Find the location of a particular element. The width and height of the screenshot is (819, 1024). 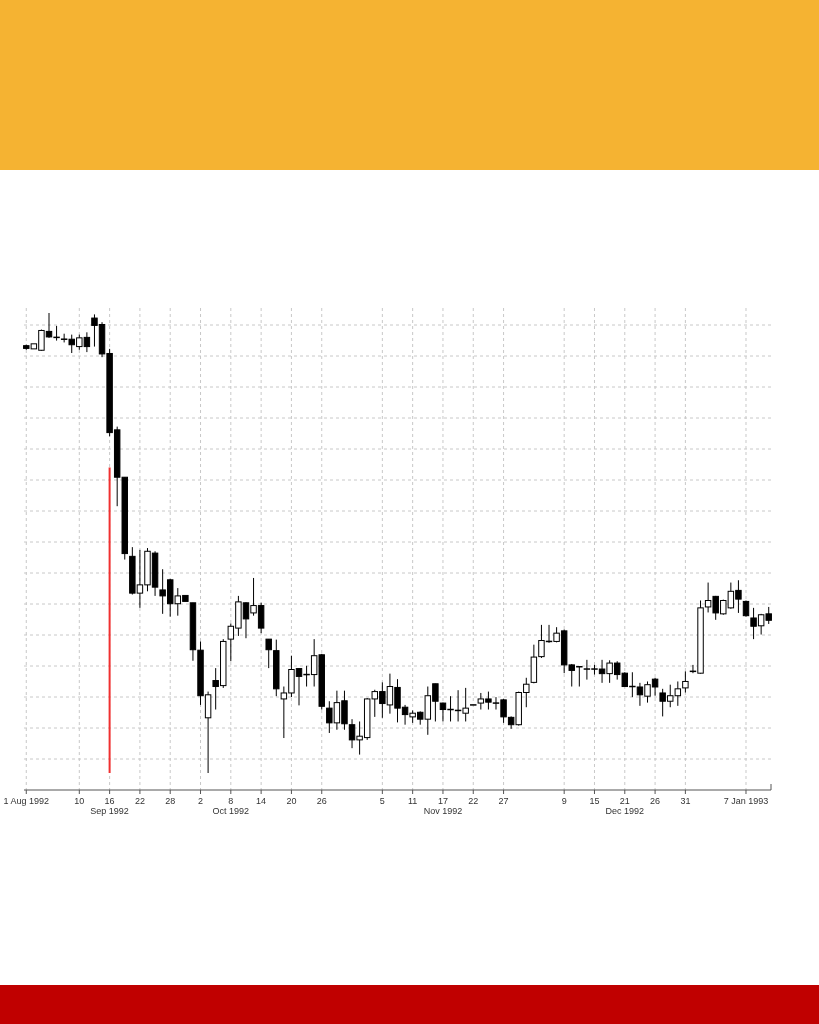

x-tick-label: 15 is located at coordinates (594, 801).